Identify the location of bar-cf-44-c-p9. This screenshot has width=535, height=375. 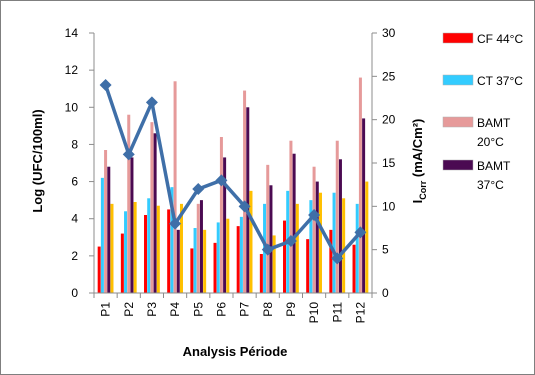
(285, 256).